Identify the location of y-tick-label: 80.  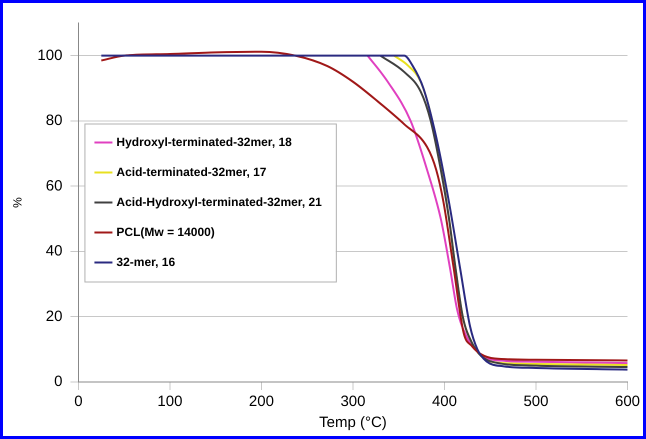
(54, 121).